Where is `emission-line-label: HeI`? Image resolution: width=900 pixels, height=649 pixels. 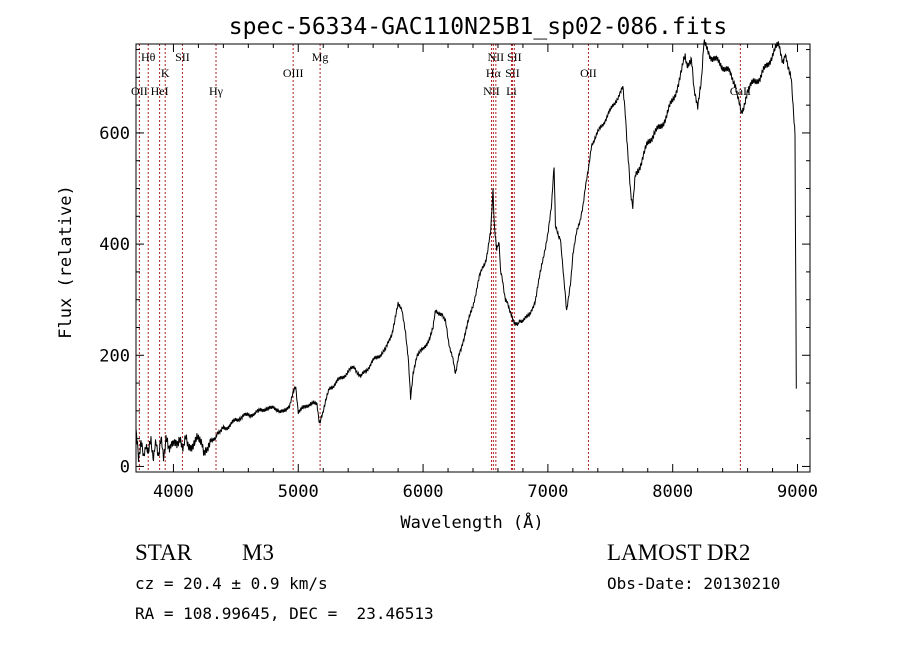
emission-line-label: HeI is located at coordinates (160, 91).